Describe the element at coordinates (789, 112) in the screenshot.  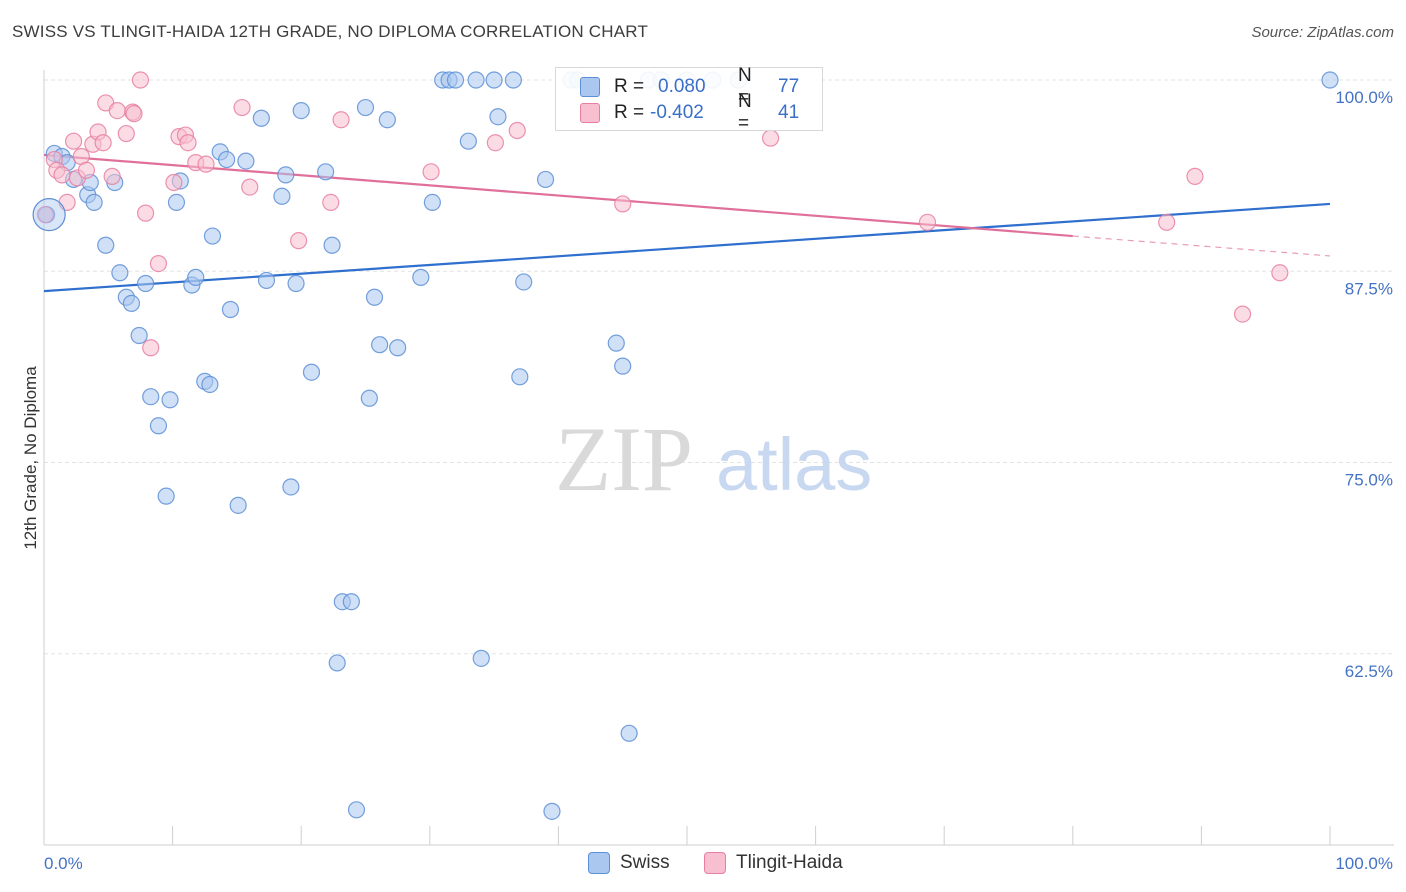
I see `legend-n-value: 41` at that location.